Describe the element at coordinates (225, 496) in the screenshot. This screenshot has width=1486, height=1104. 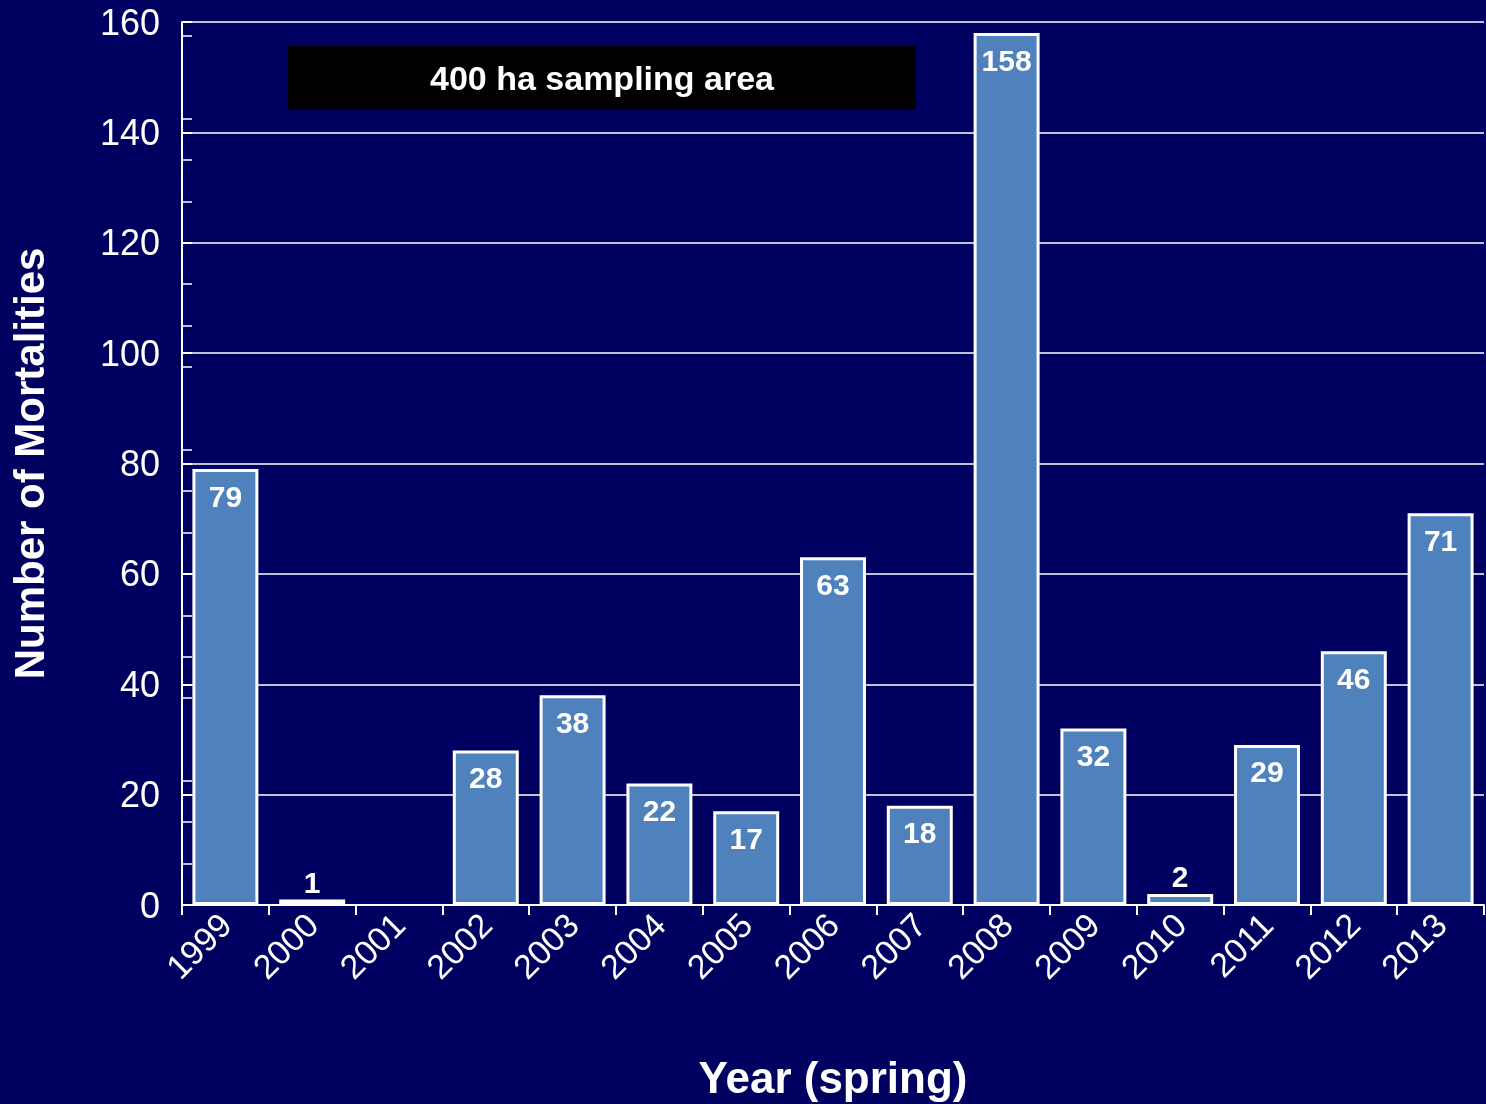
I see `data-label: 79` at that location.